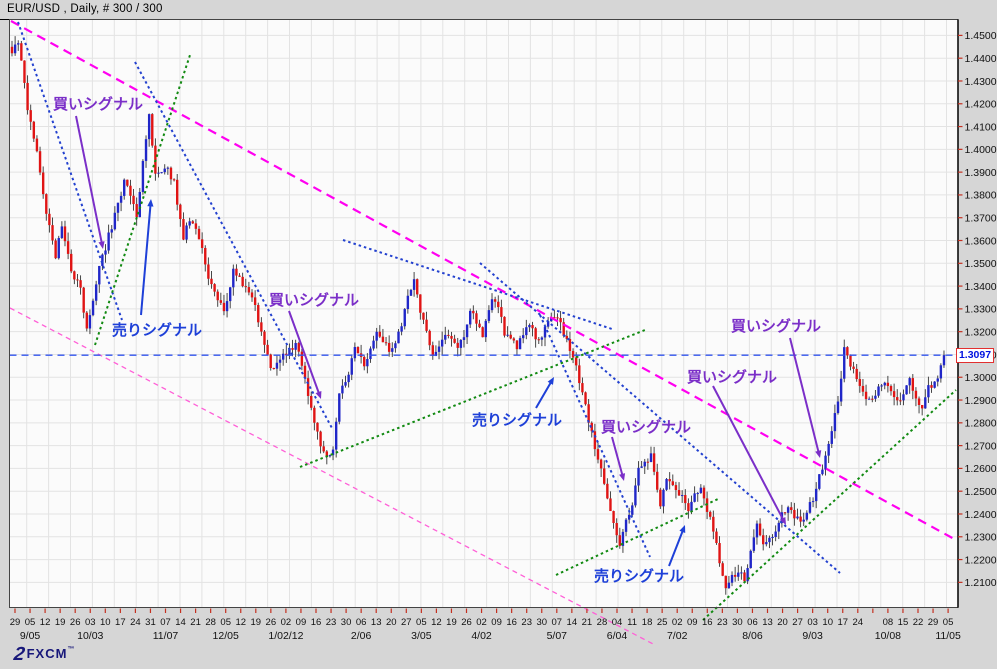 This screenshot has height=669, width=997. Describe the element at coordinates (981, 583) in the screenshot. I see `price-axis-label: 1.2100` at that location.